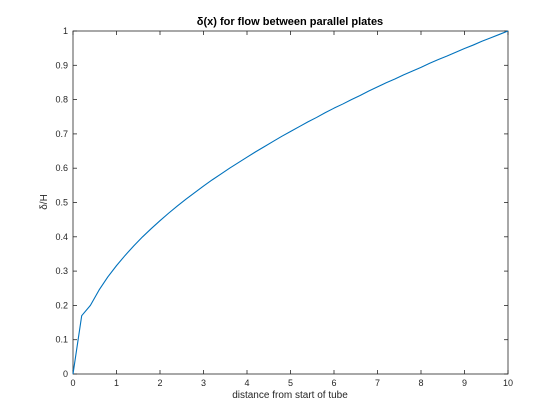 The image size is (560, 420). Describe the element at coordinates (246, 383) in the screenshot. I see `x-tick-label: 4` at that location.